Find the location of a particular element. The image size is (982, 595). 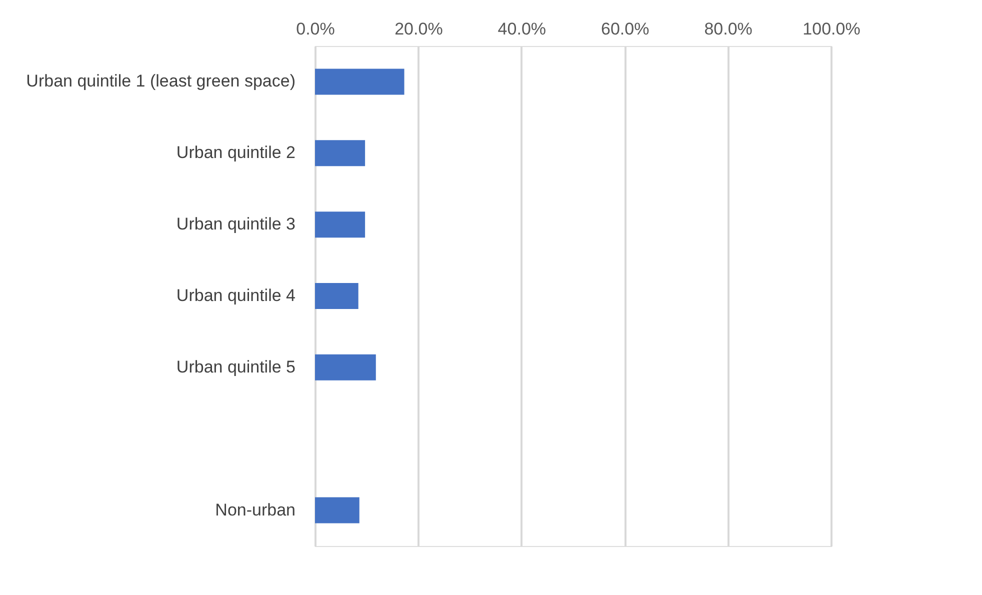

y-tick-label: Urban quintile 1 (least green space) is located at coordinates (161, 81).